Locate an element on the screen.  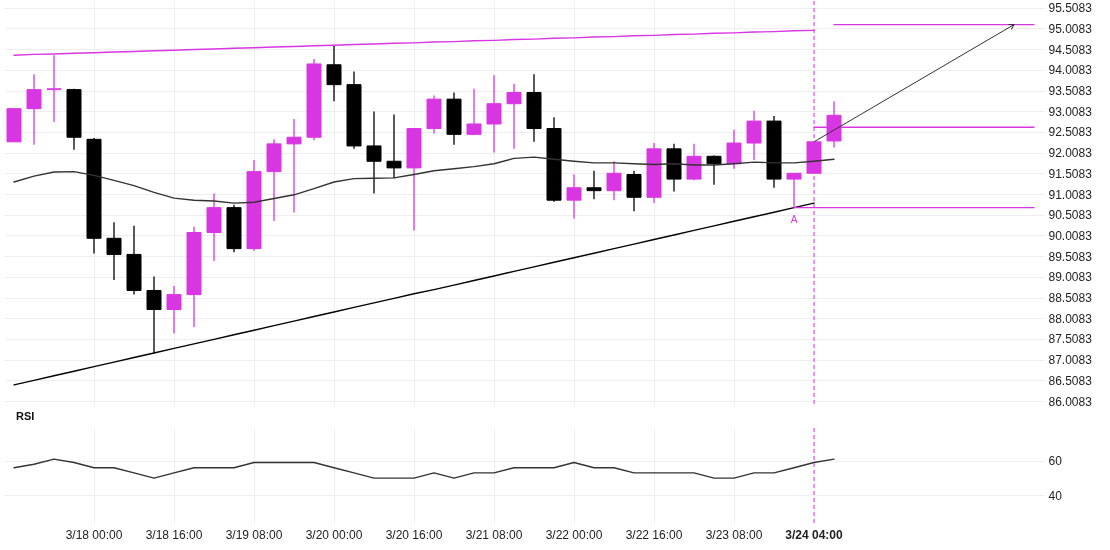
y-tick-label: 92.0083 is located at coordinates (1070, 153).